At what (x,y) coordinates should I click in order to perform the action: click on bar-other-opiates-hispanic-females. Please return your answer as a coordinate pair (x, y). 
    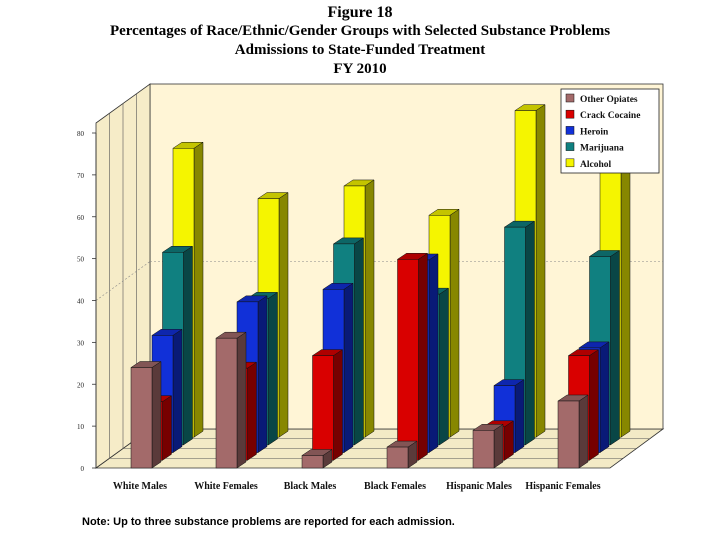
    Looking at the image, I should click on (573, 431).